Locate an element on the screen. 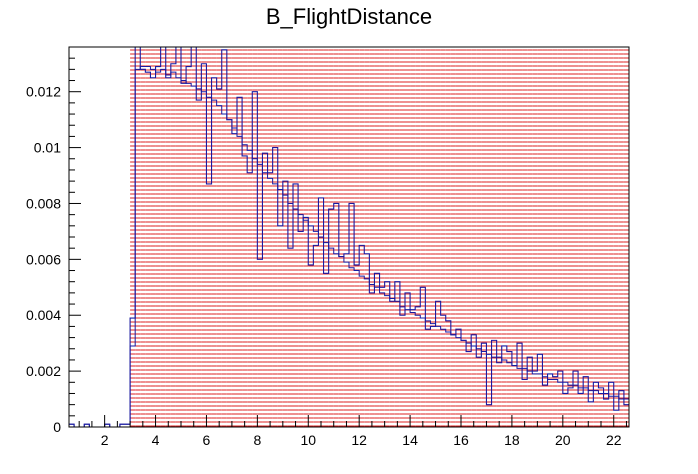 This screenshot has width=698, height=474. x-tick-label: 10 is located at coordinates (308, 440).